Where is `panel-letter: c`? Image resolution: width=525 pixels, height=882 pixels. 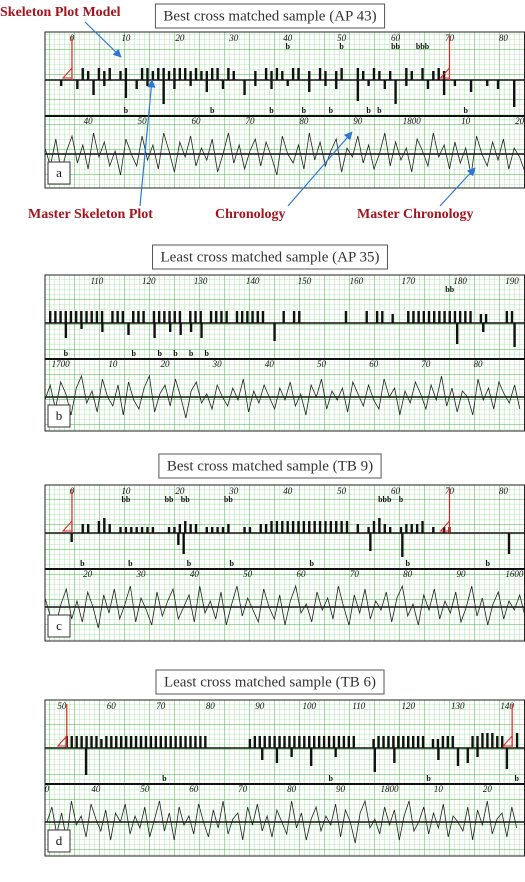 panel-letter: c is located at coordinates (59, 625).